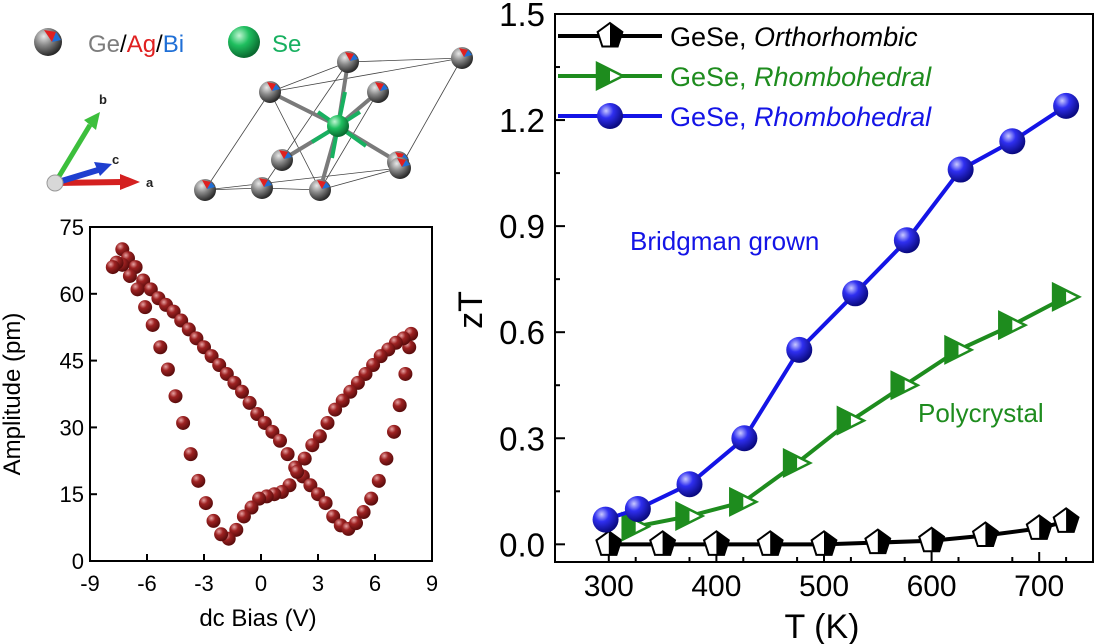  Describe the element at coordinates (78, 561) in the screenshot. I see `y-tick-label: 0` at that location.